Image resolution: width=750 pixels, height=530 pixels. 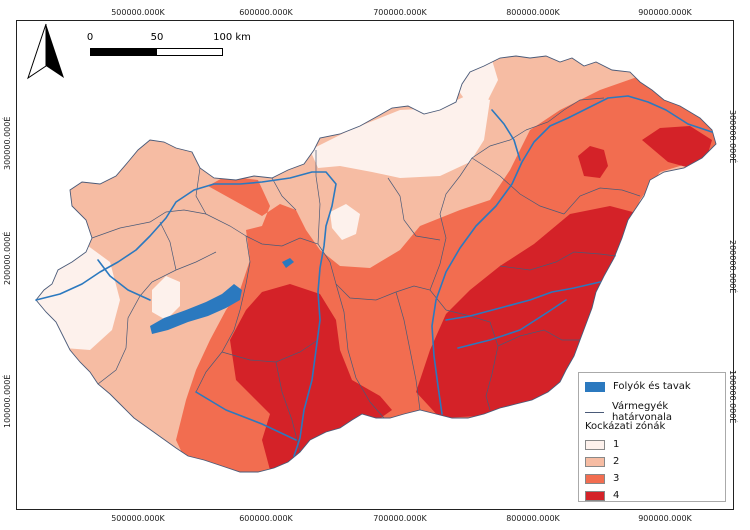 What do you see at coordinates (641, 412) in the screenshot?
I see `legend-label-county: Vármegyék határvonala` at bounding box center [641, 412].